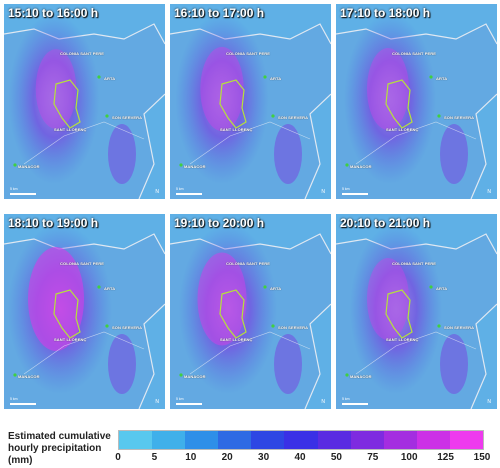 This screenshot has width=500, height=468. What do you see at coordinates (336, 457) in the screenshot?
I see `legend-tick-label: 50` at bounding box center [336, 457].